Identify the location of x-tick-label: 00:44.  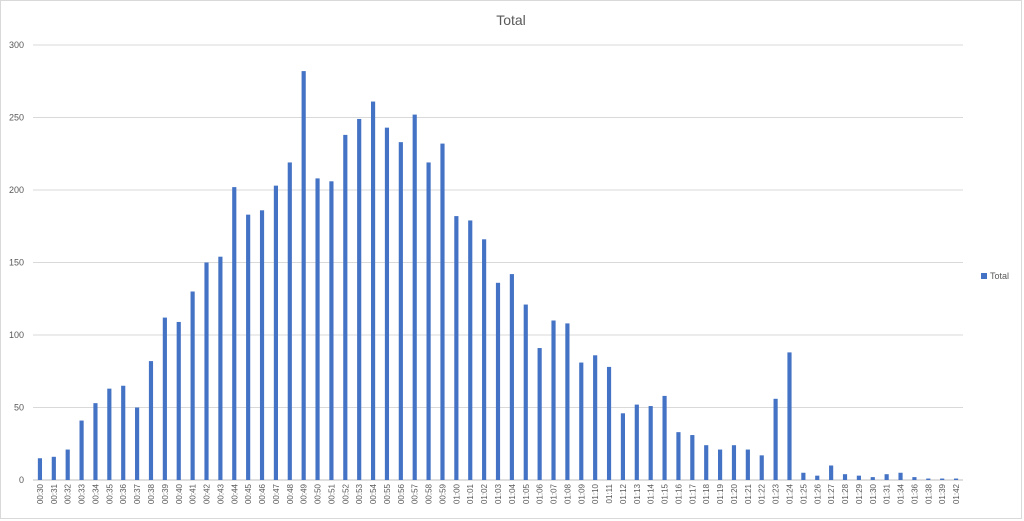
(234, 493).